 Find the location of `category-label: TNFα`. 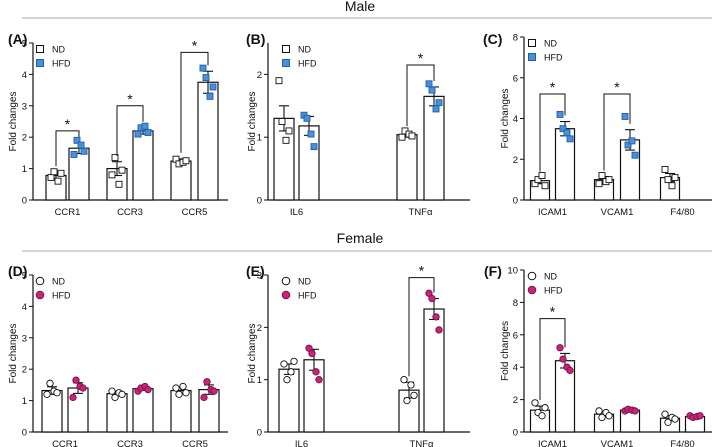

category-label: TNFα is located at coordinates (422, 443).